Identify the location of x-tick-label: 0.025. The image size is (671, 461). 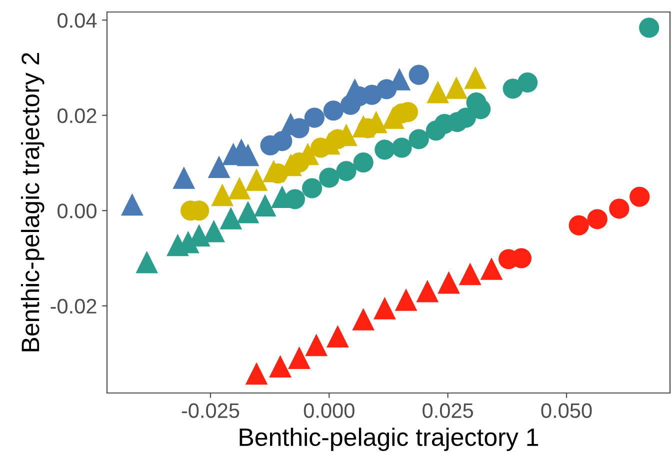
(448, 410).